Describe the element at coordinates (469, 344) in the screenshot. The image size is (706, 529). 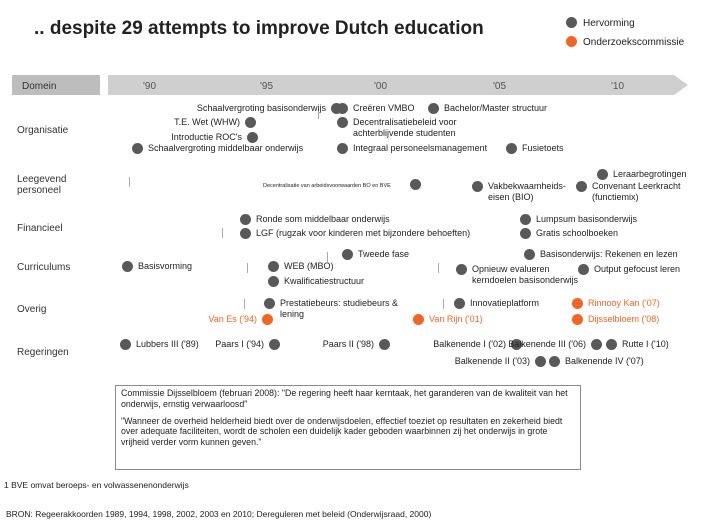
I see `event-label: Balkenende I ('02)` at that location.